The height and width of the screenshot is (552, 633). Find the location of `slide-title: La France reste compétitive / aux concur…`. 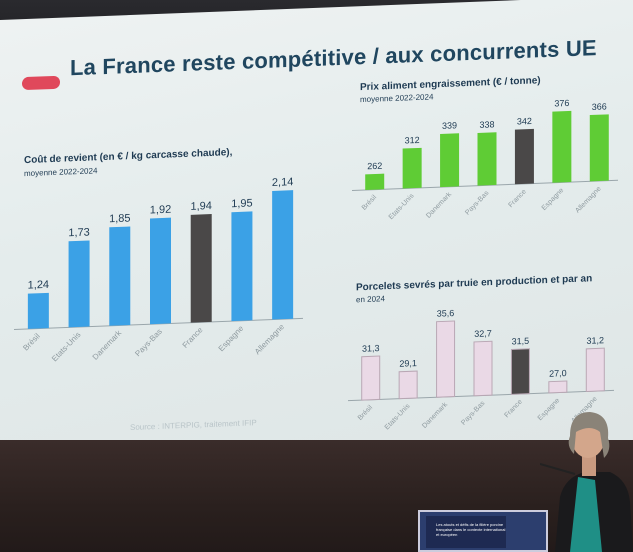

slide-title: La France reste compétitive / aux concur… is located at coordinates (333, 58).